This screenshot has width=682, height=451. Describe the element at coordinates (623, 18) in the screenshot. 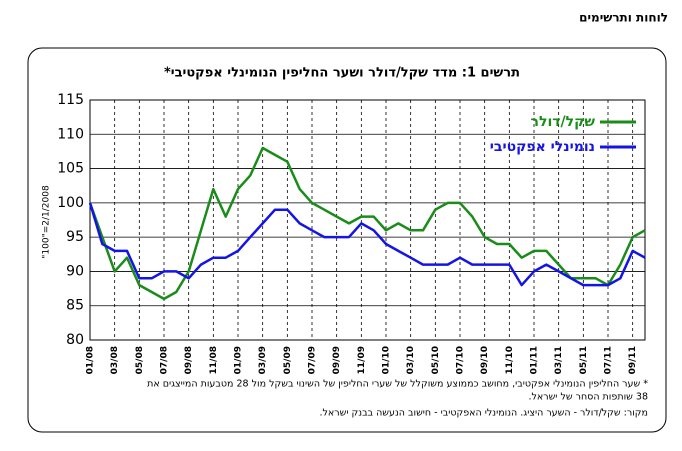

I see `header: לוחות ותרשימים` at that location.